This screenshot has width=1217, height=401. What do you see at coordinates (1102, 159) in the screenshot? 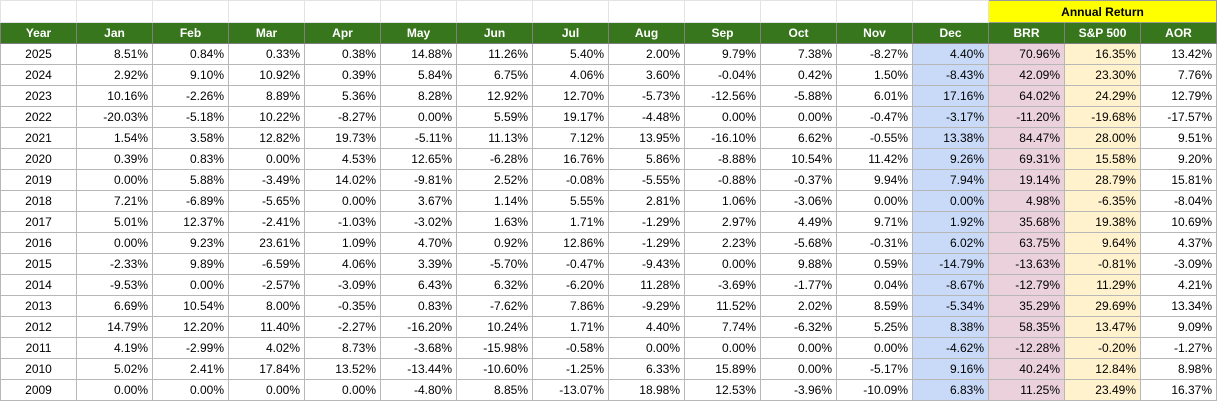
I see `return-cell: 15.58%` at bounding box center [1102, 159].